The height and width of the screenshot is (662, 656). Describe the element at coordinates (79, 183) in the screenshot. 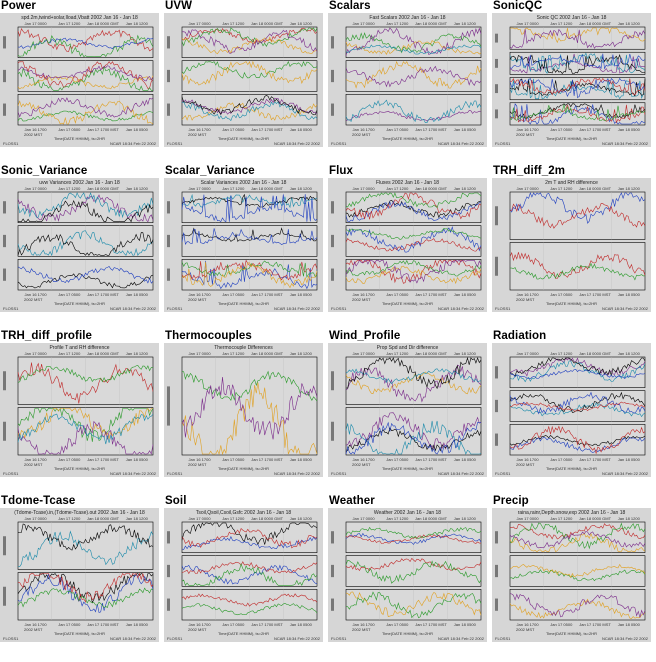

I see `plot-title: uvw Variances 2002 Jan 16 - Jan 18` at that location.